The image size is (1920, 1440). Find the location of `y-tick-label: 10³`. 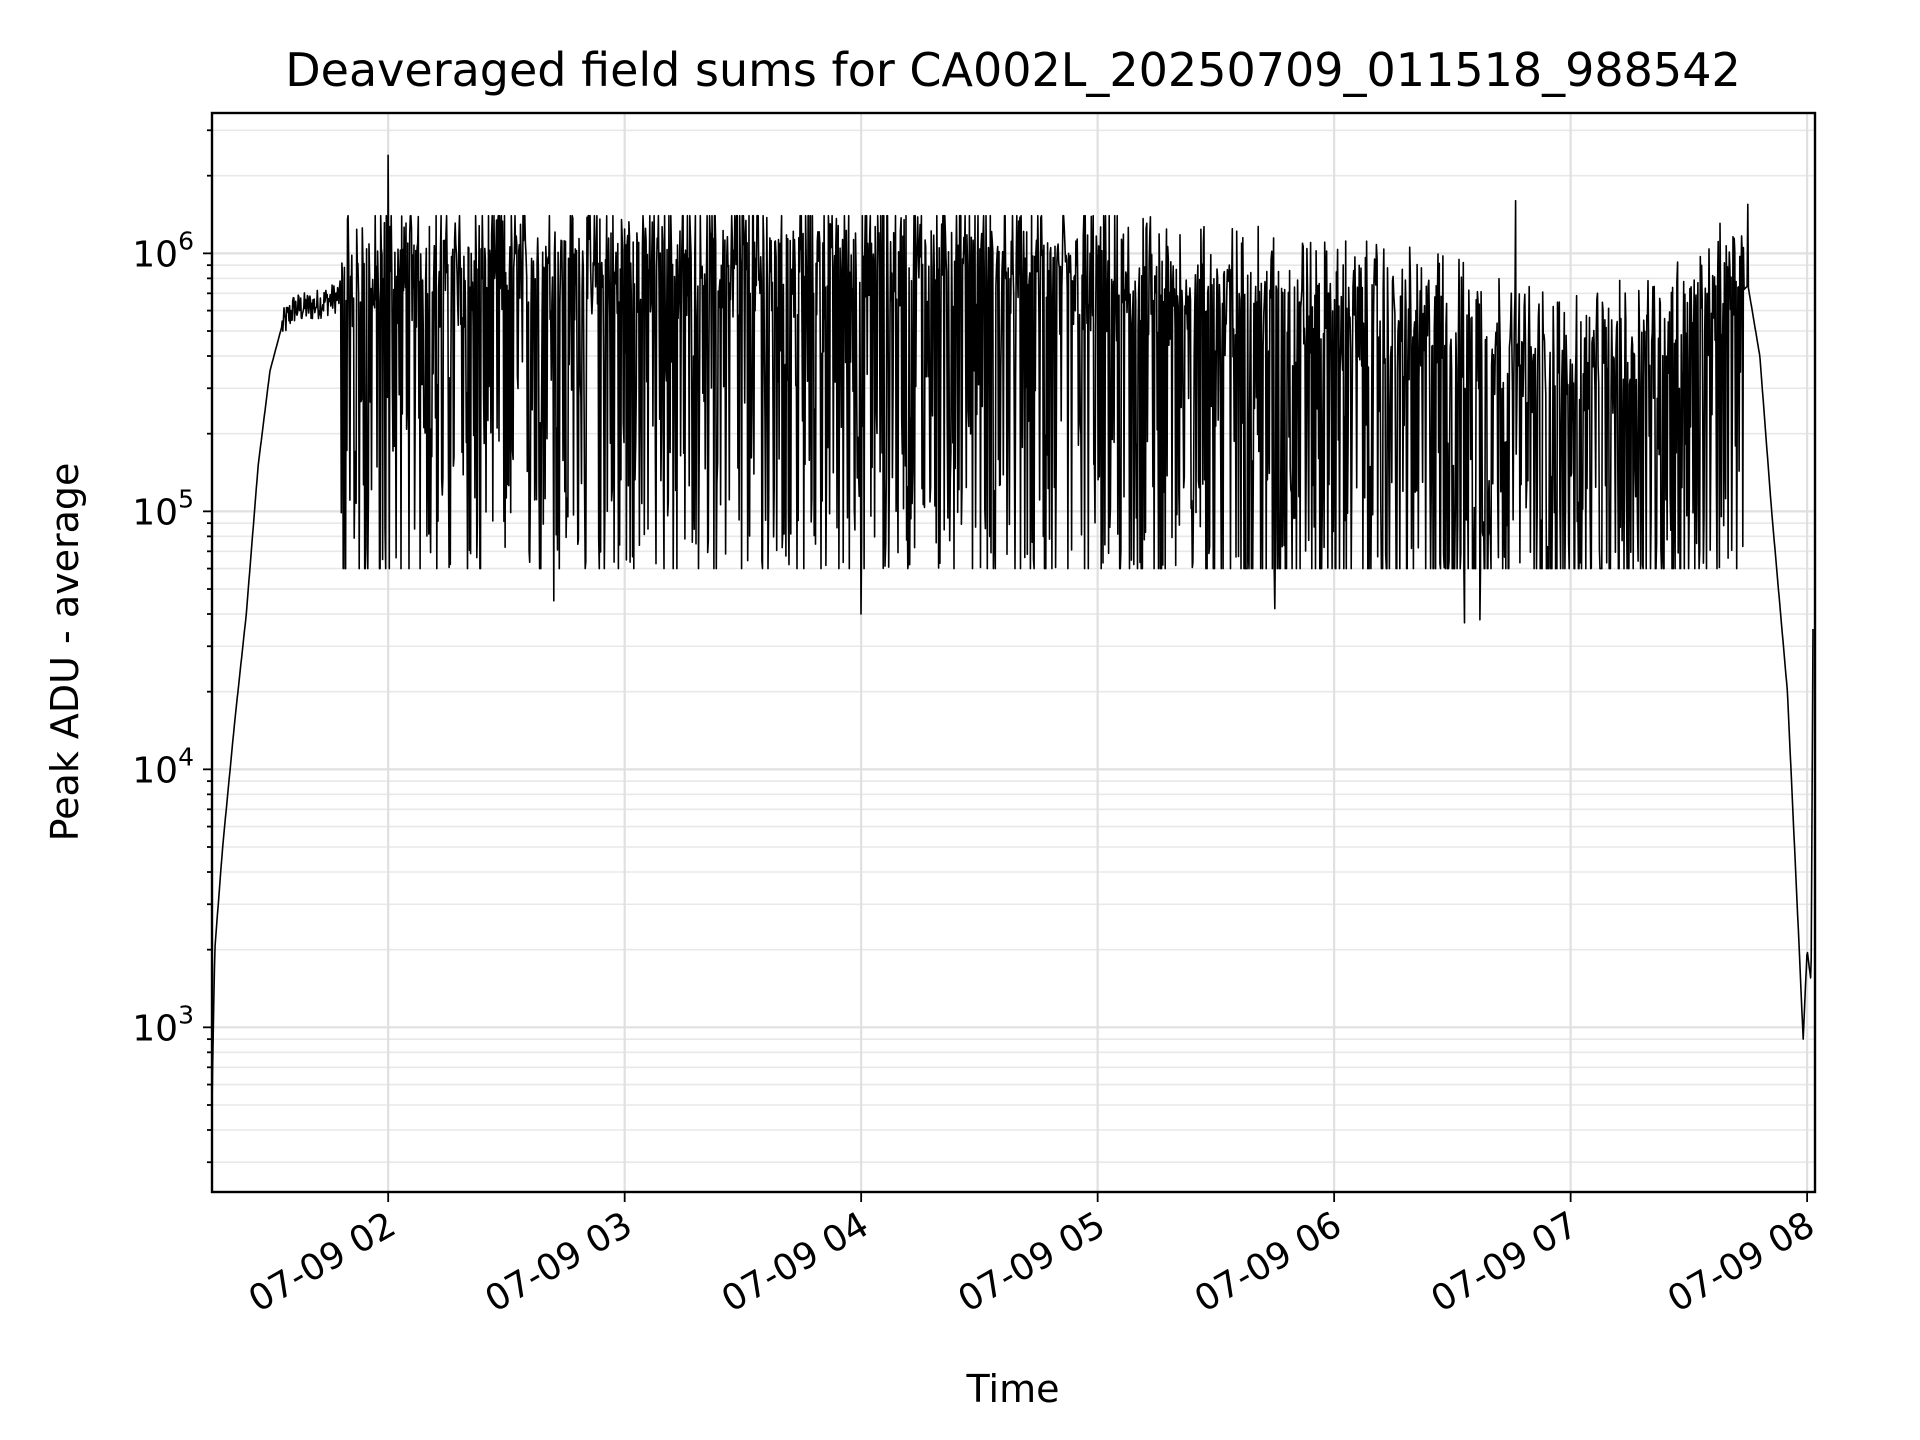

y-tick-label: 10³ is located at coordinates (163, 1024).